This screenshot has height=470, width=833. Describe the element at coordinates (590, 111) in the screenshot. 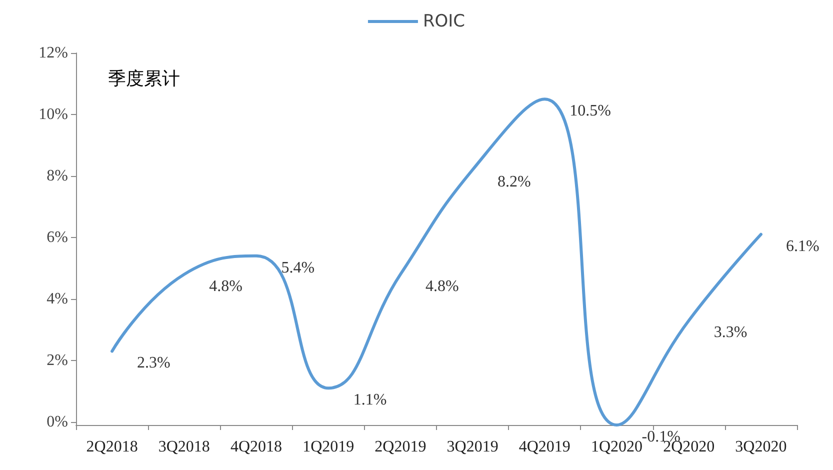

I see `data-label: 10.5%` at that location.